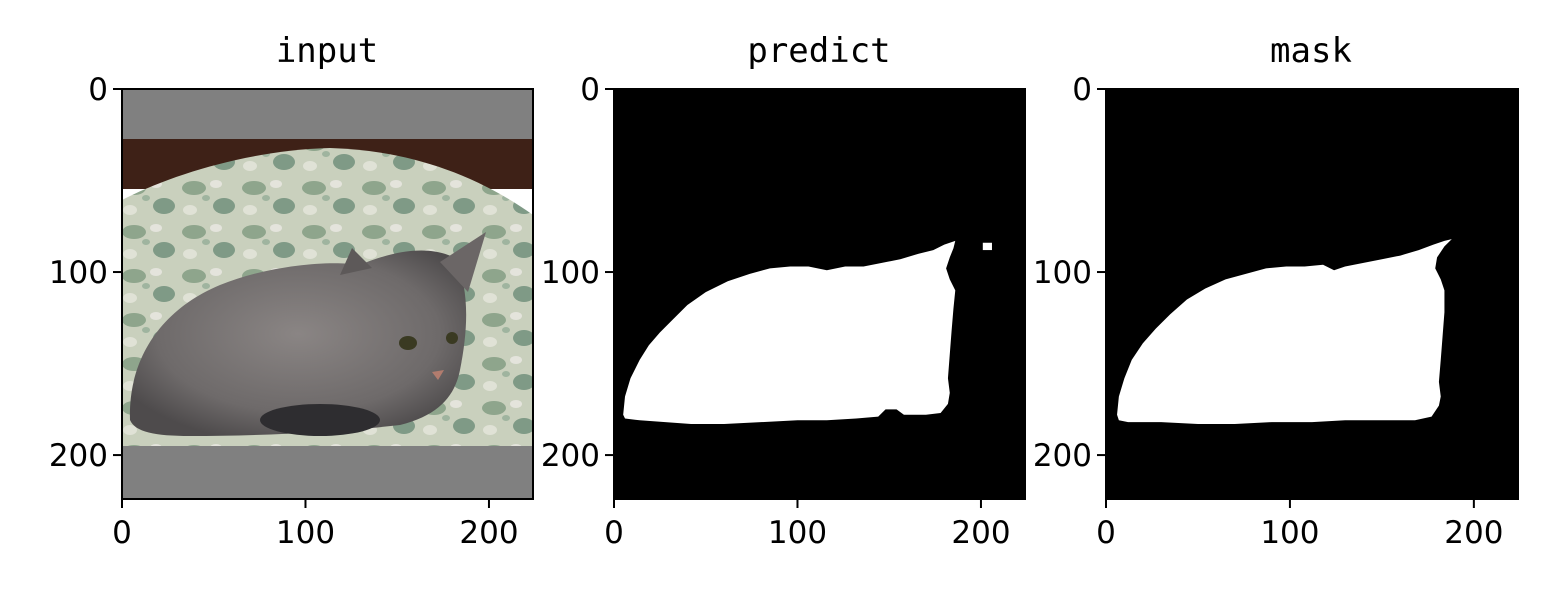  Describe the element at coordinates (356, 261) in the screenshot. I see `cat-ear-left` at that location.